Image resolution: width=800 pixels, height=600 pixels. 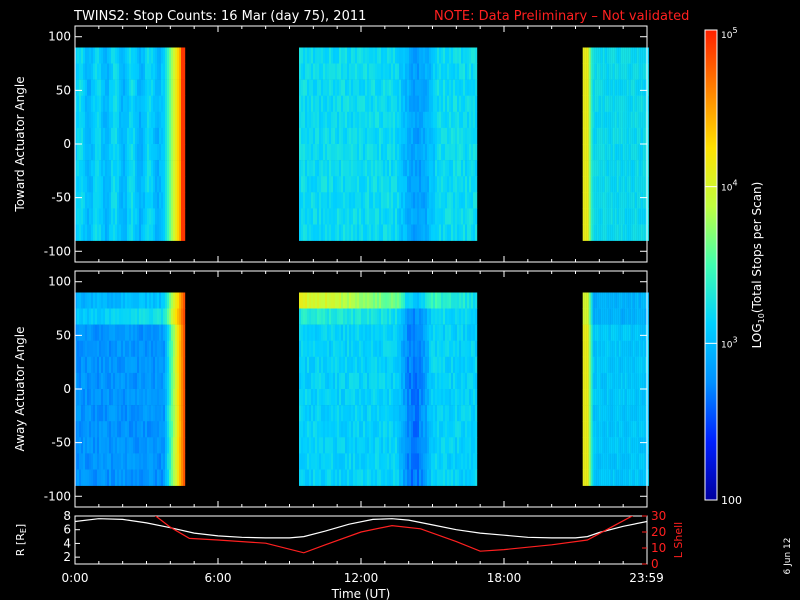 What do you see at coordinates (678, 540) in the screenshot?
I see `l-shell-axis-label: L Shell` at bounding box center [678, 540].